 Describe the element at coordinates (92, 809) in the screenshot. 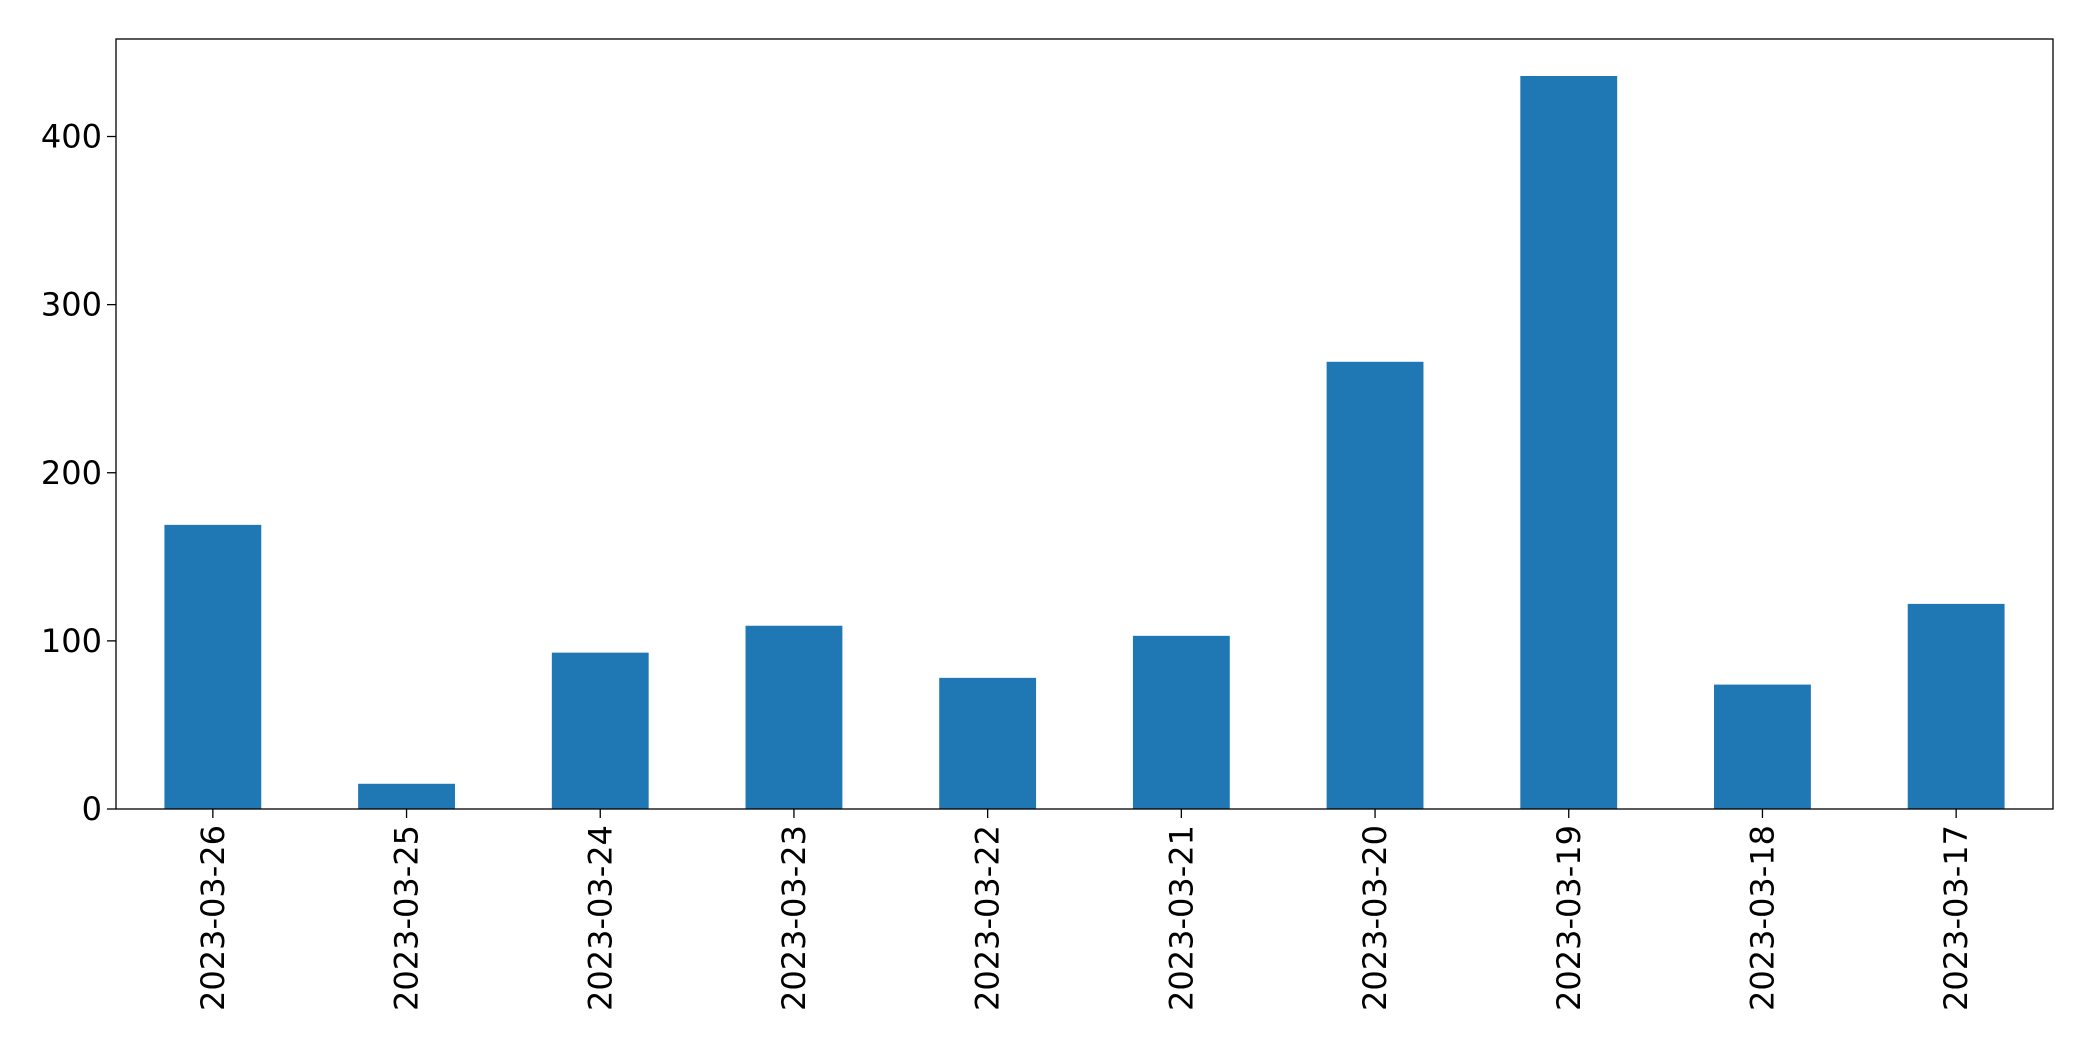

I see `y-tick-label: 0` at that location.